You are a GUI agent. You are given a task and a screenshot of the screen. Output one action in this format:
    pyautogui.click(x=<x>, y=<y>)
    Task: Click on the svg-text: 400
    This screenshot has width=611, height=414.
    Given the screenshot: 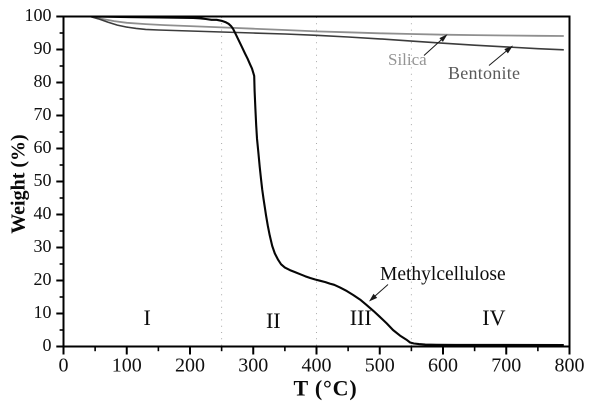 What is the action you would take?
    pyautogui.click(x=317, y=366)
    